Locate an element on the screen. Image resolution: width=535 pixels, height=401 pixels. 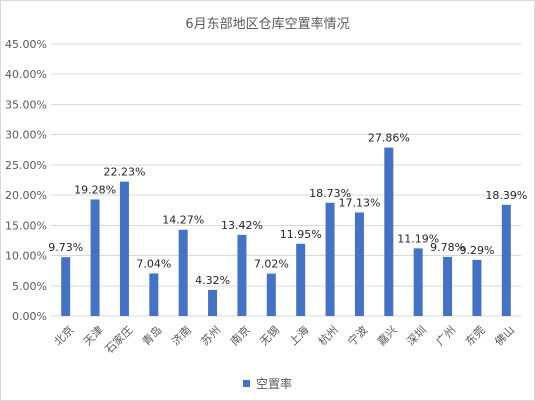
y-tick-label: 40.00% is located at coordinates (26, 74).